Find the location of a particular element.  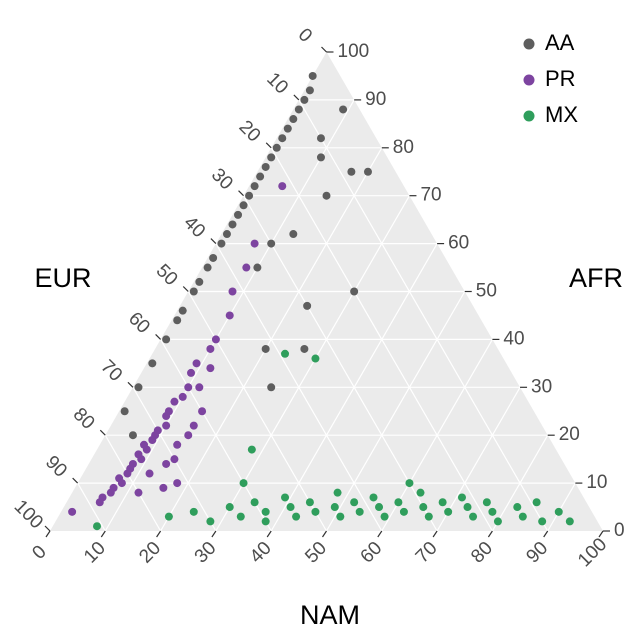

axis-title: AFR is located at coordinates (596, 278).